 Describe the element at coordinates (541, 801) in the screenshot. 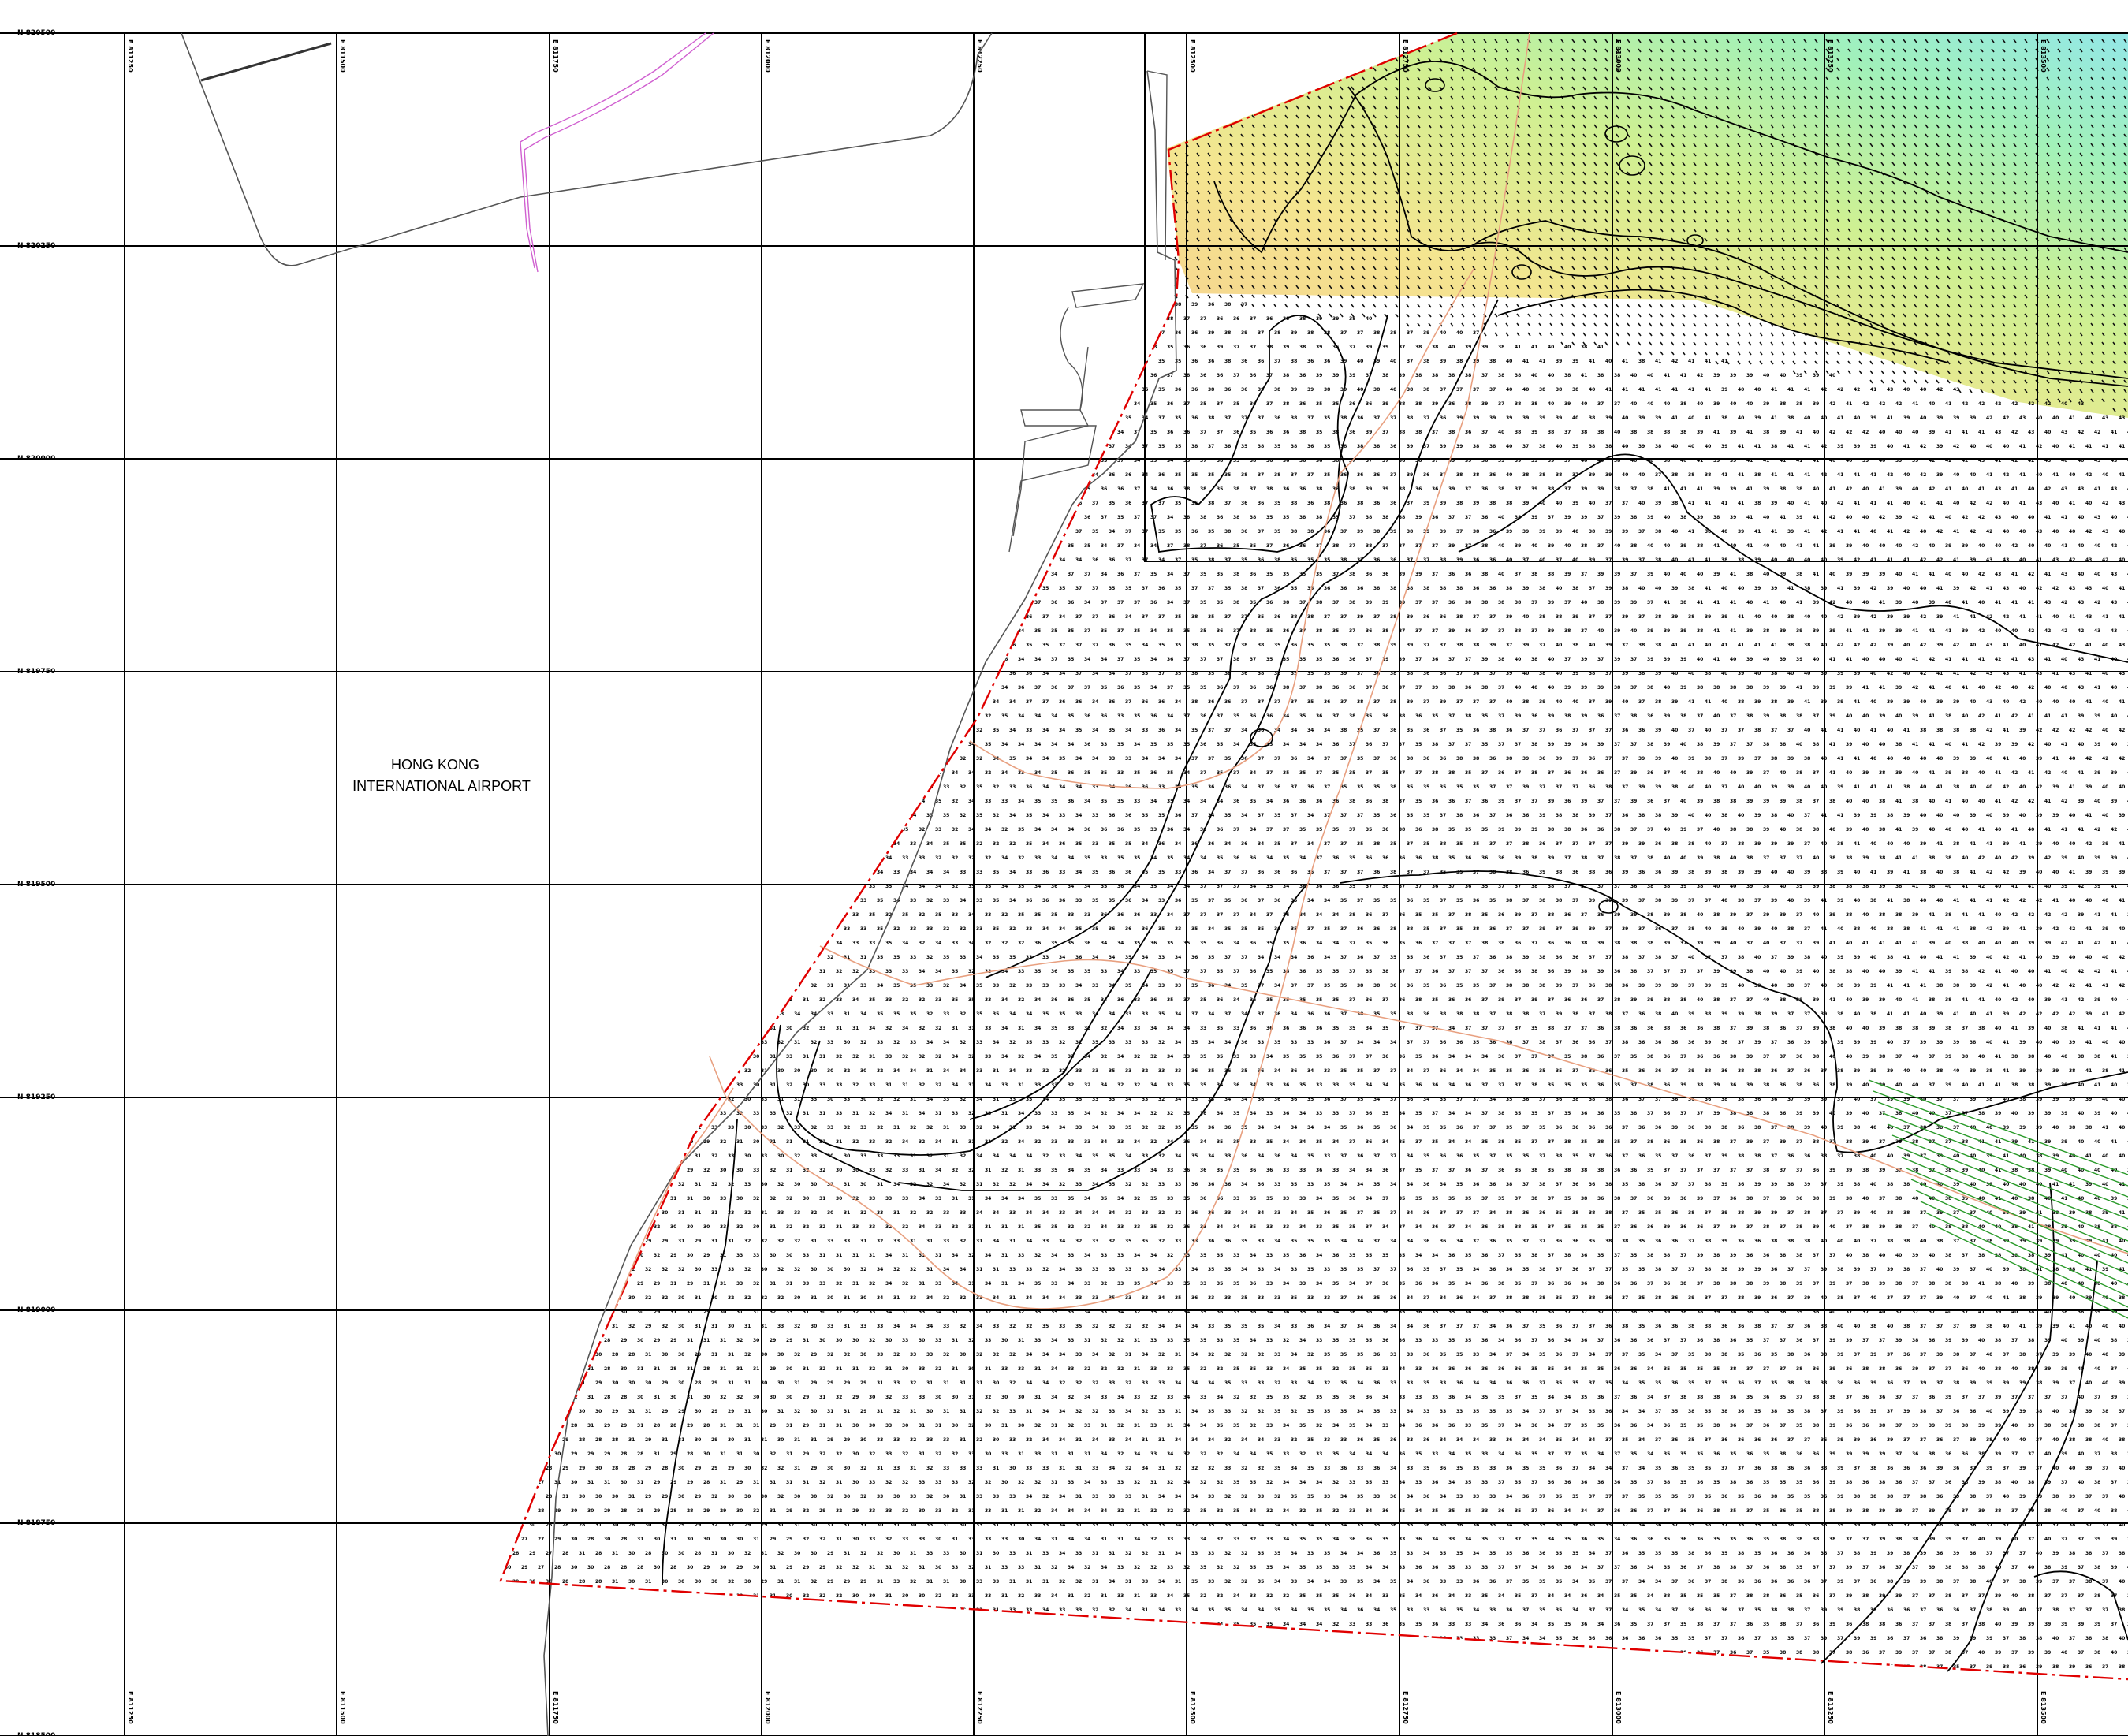

I see `svg-text: 29` at that location.